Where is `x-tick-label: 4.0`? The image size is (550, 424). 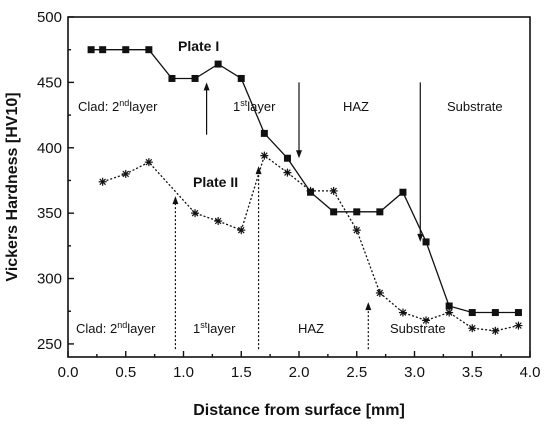
x-tick-label: 4.0 is located at coordinates (530, 372).